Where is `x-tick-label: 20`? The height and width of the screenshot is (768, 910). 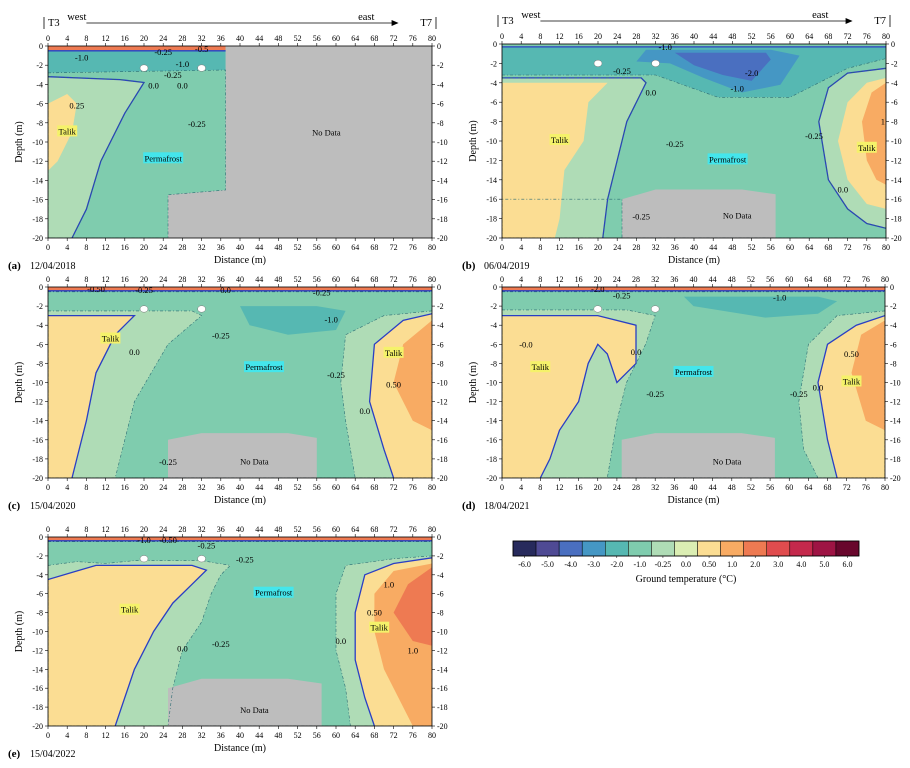 x-tick-label: 20 is located at coordinates (598, 487).